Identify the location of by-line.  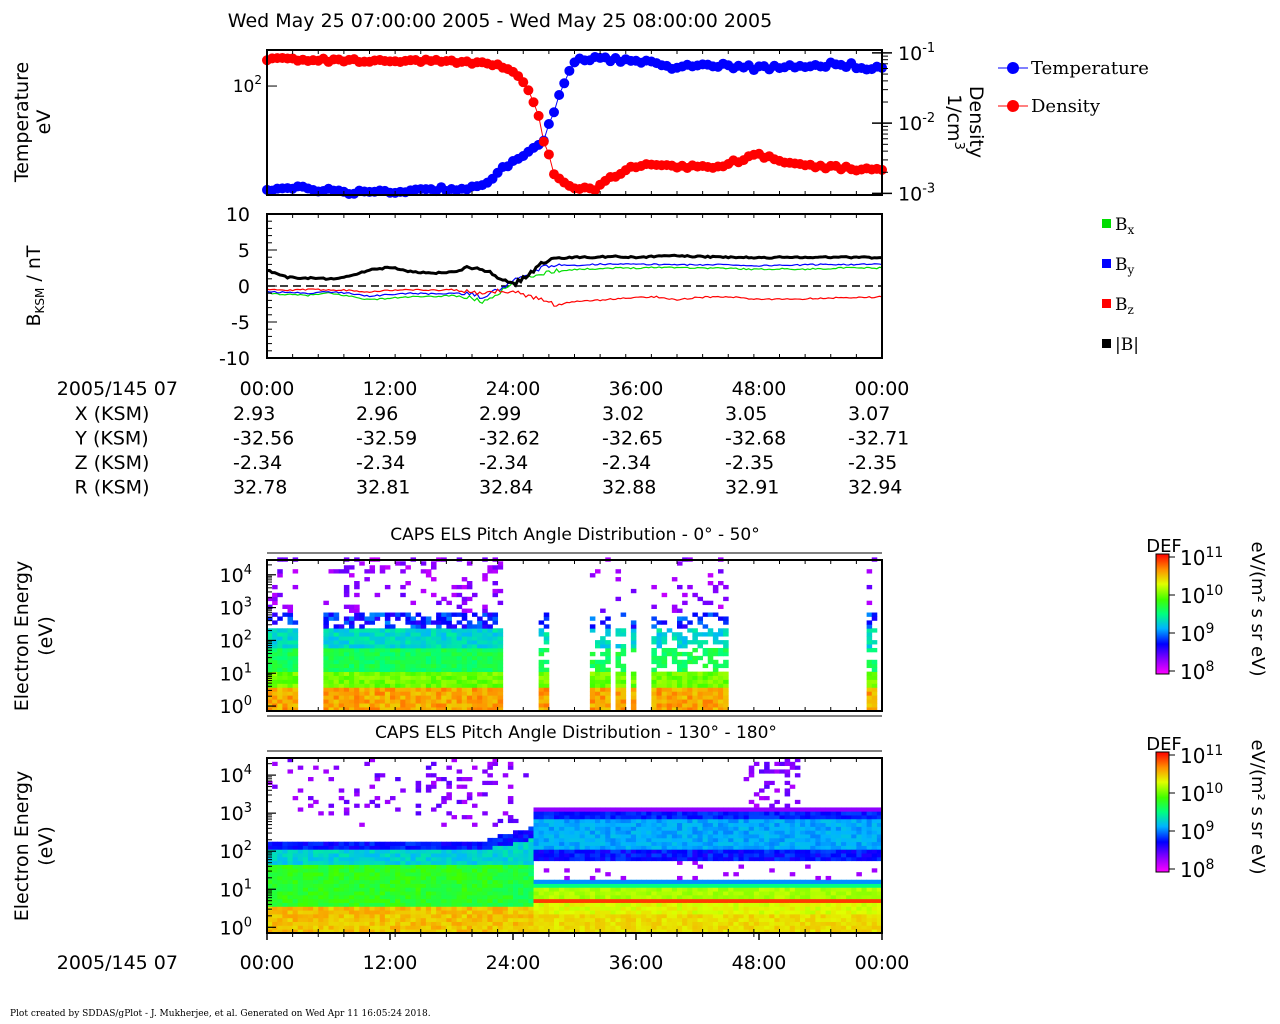
(574, 280).